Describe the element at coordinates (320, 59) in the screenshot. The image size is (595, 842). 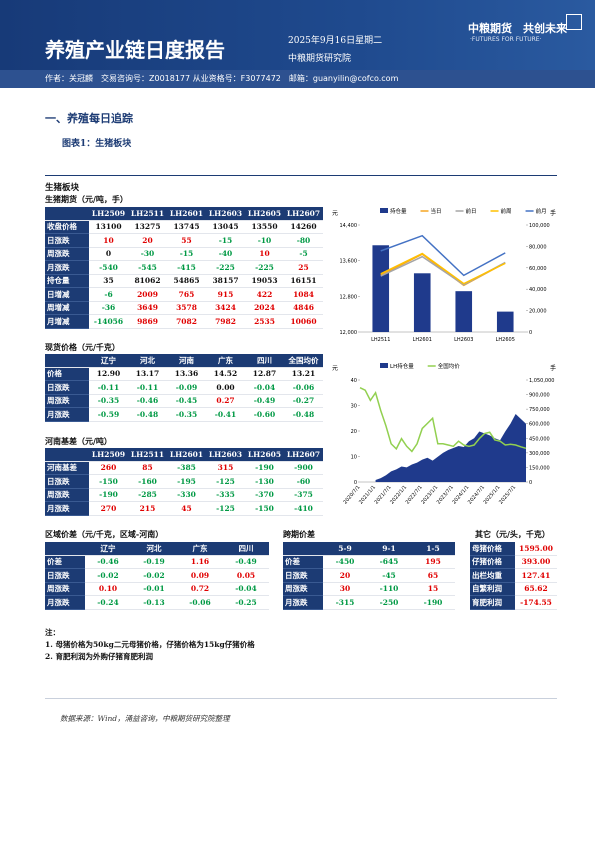
I see `report-org: 中粮期货研究院` at that location.